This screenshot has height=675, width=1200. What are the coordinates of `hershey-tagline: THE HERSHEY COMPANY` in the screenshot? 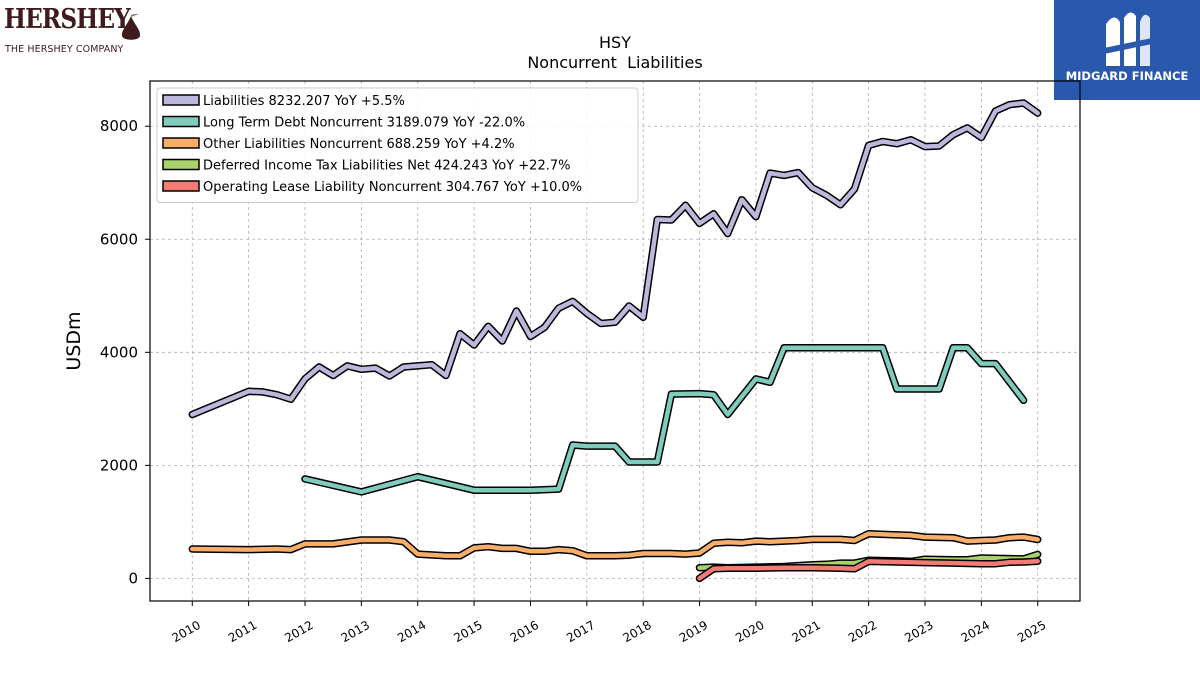 It's located at (64, 49).